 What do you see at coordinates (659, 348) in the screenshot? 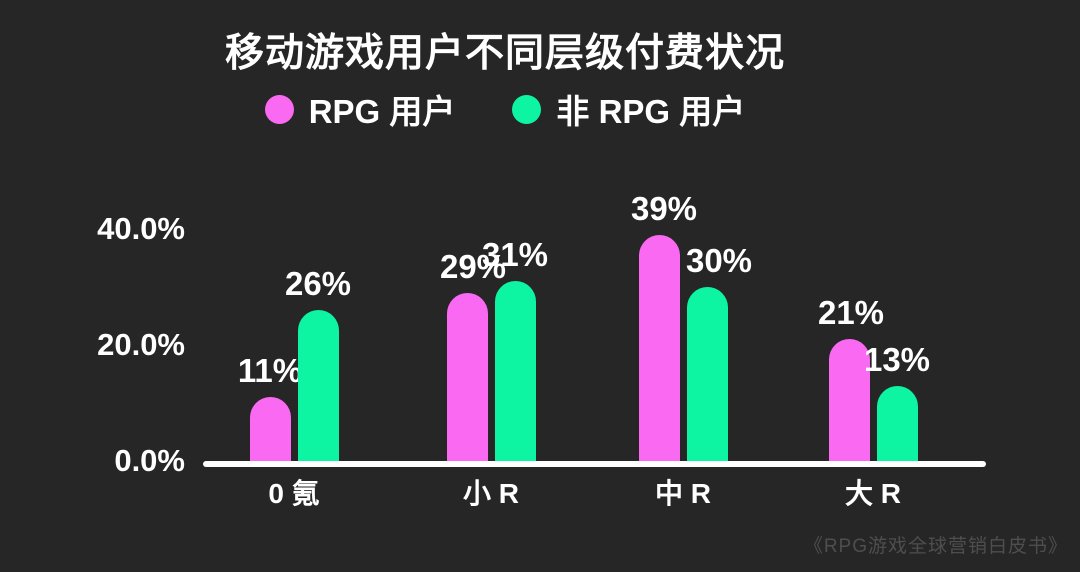
I see `bar-rpg-mid-r` at bounding box center [659, 348].